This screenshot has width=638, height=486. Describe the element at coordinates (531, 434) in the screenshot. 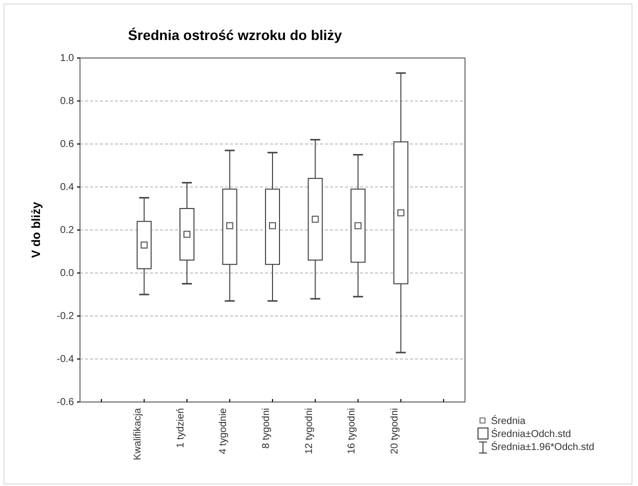

I see `text: Średnia±Odch.std` at that location.